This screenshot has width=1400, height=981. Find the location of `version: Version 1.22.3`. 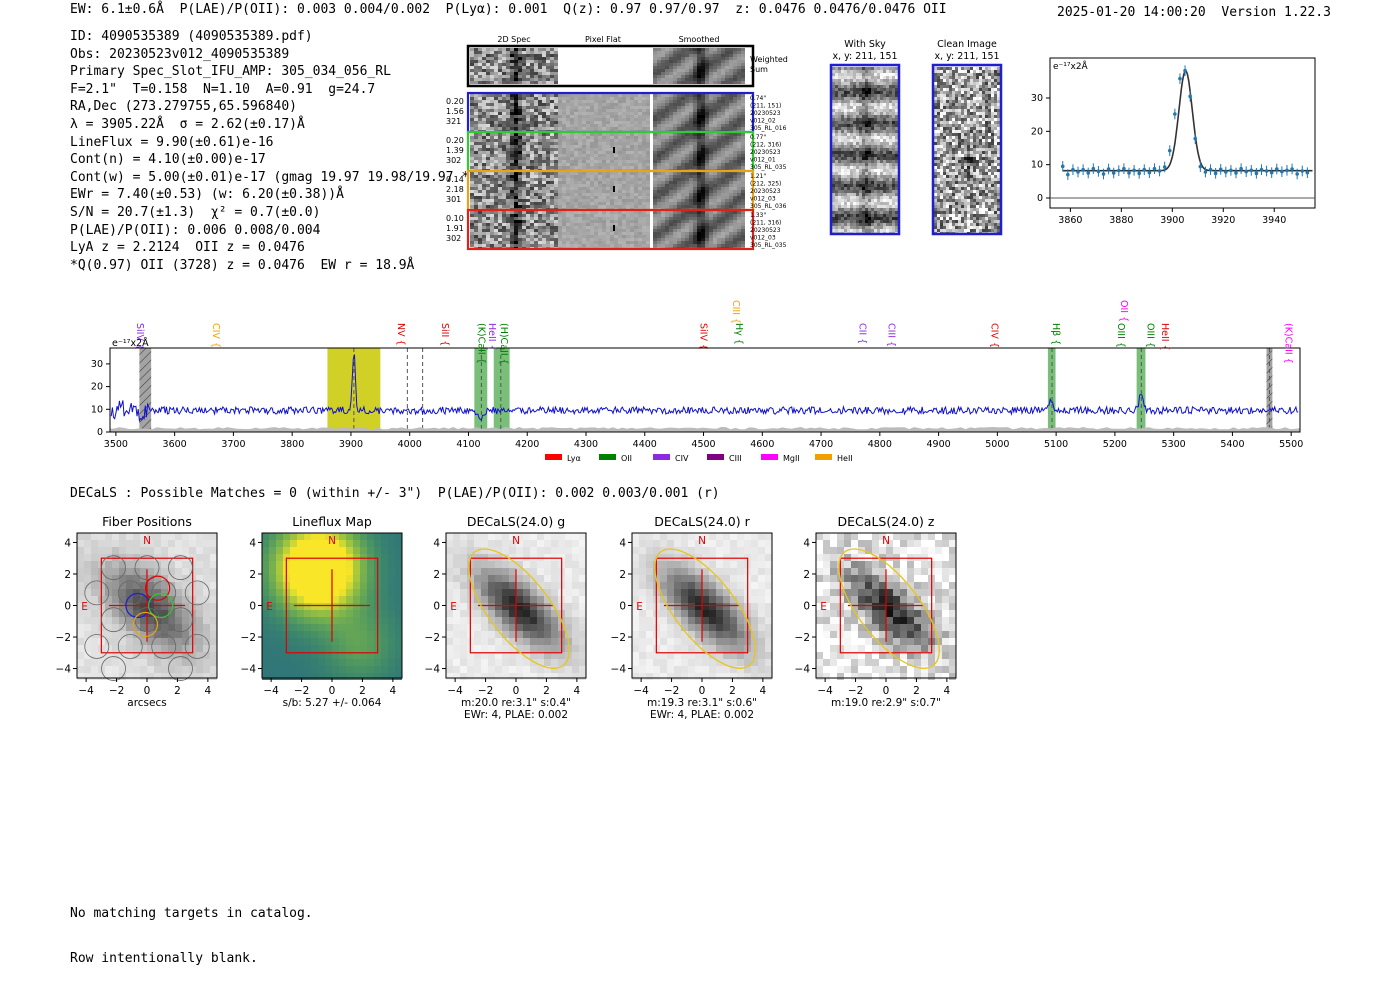

version: Version 1.22.3 is located at coordinates (1276, 12).